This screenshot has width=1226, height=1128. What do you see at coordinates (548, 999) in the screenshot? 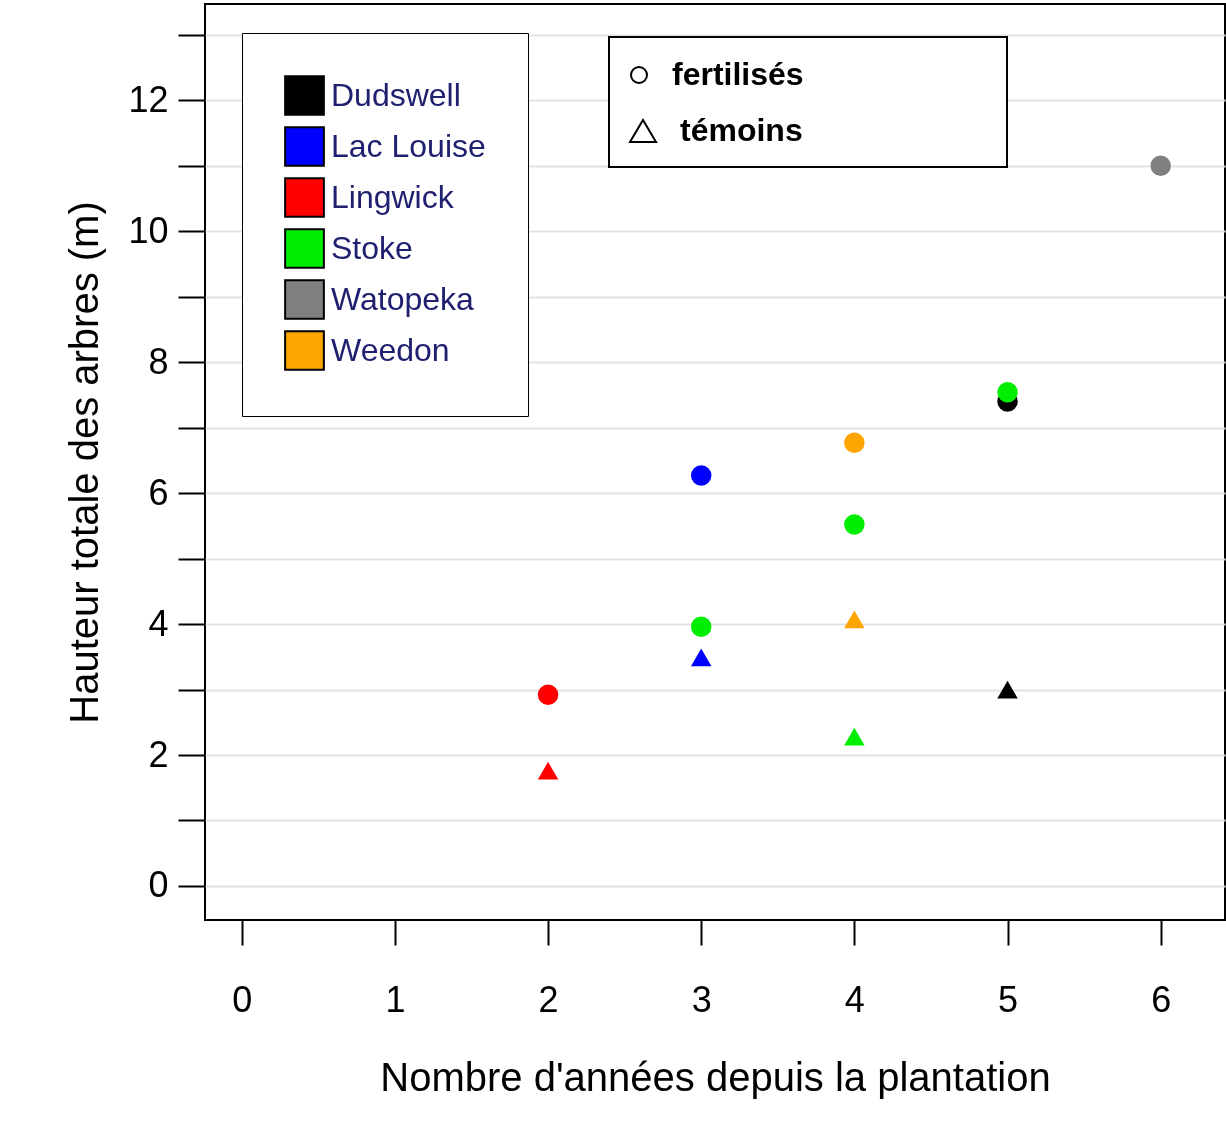
I see `x-tick-label: 2` at bounding box center [548, 999].